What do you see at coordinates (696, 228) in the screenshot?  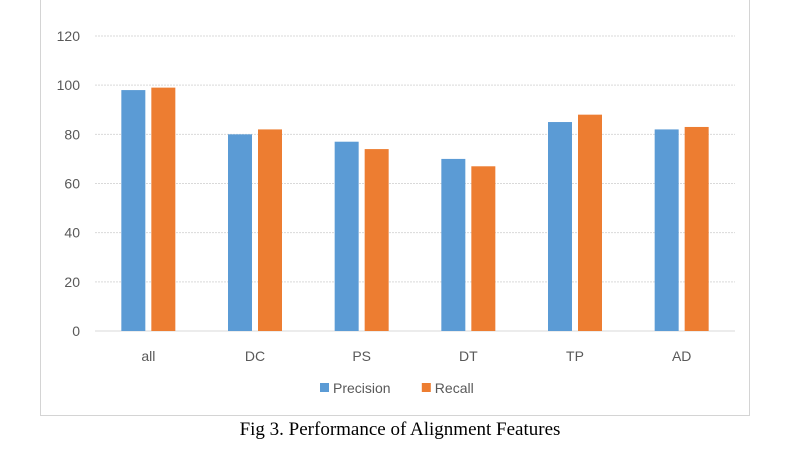 I see `bar-recall-ad` at bounding box center [696, 228].